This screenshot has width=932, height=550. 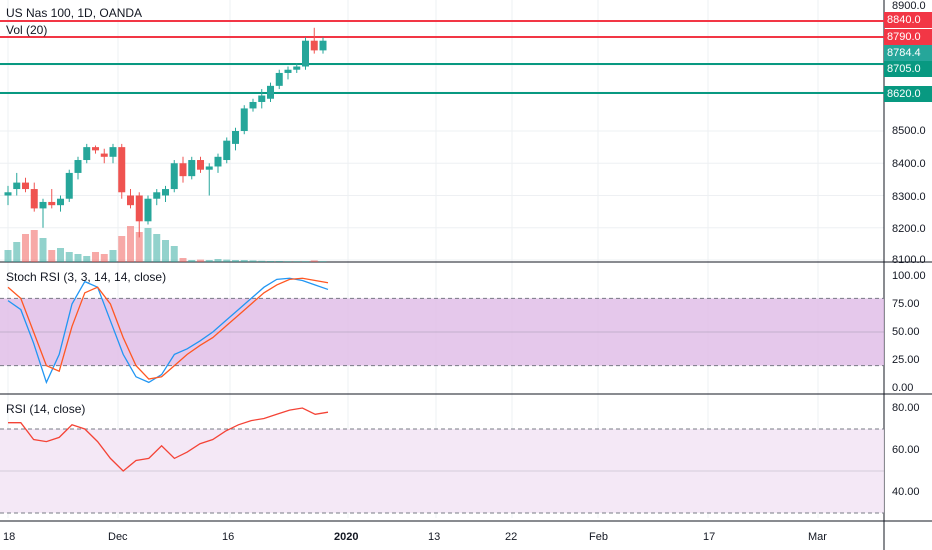 What do you see at coordinates (74, 13) in the screenshot?
I see `symbol-title: US Nas 100, 1D, OANDA` at bounding box center [74, 13].